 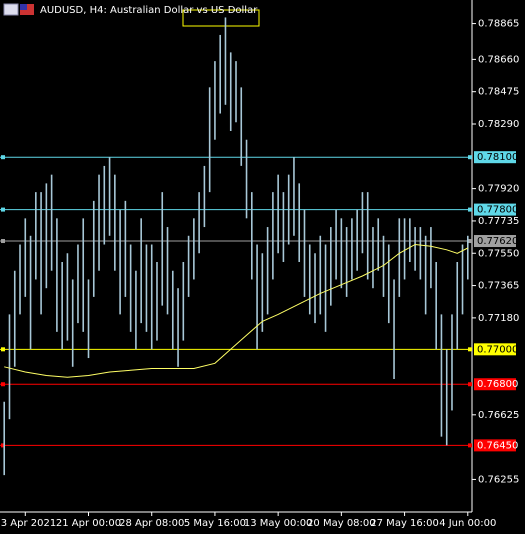 What do you see at coordinates (497, 210) in the screenshot?
I see `level-label: 0.77800` at bounding box center [497, 210].